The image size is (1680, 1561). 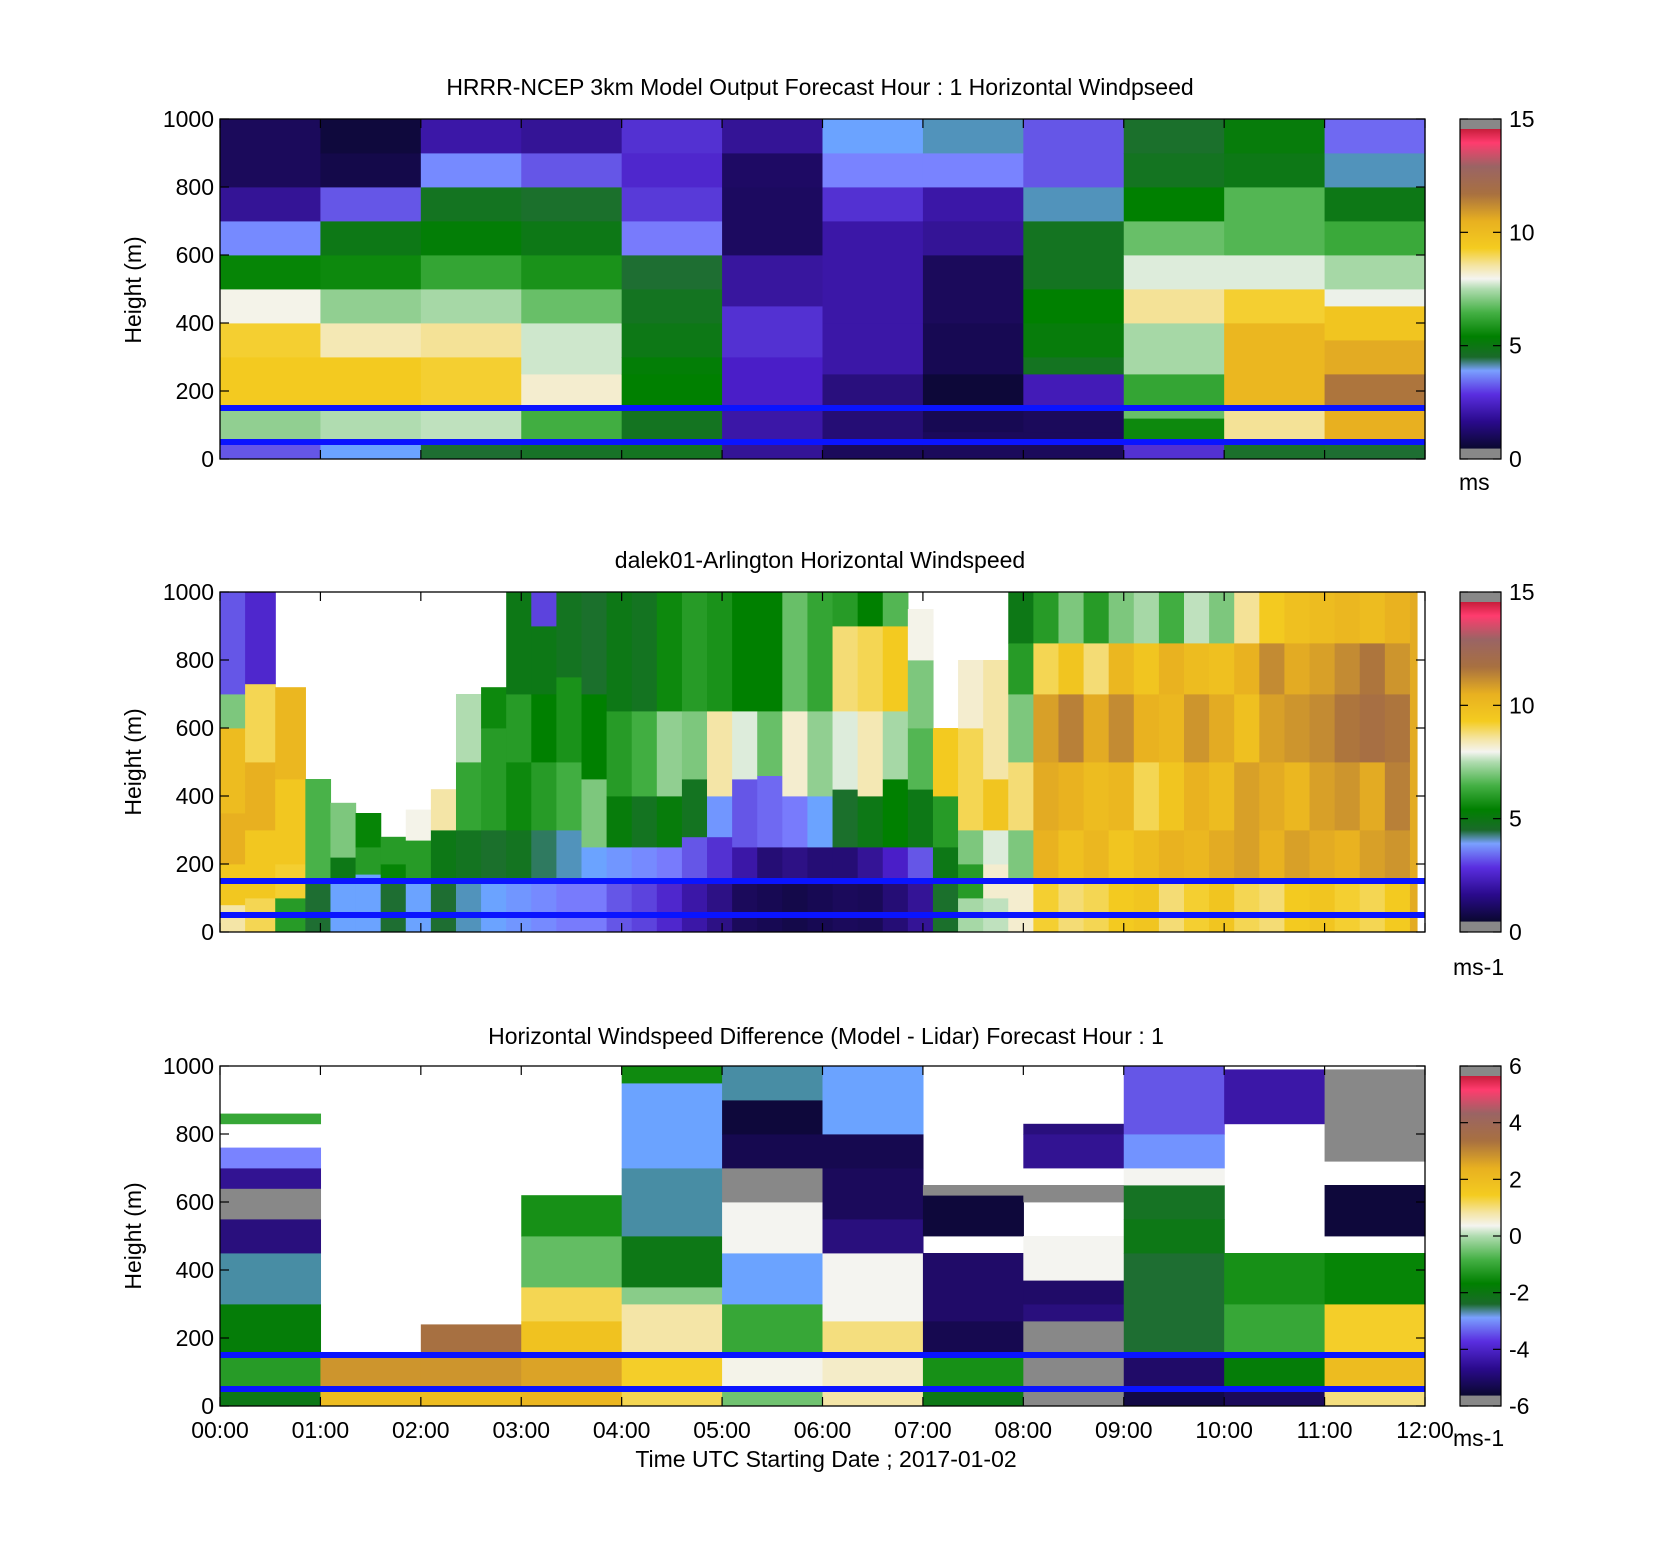 What do you see at coordinates (722, 1430) in the screenshot?
I see `x-tick-label: 05:00` at bounding box center [722, 1430].